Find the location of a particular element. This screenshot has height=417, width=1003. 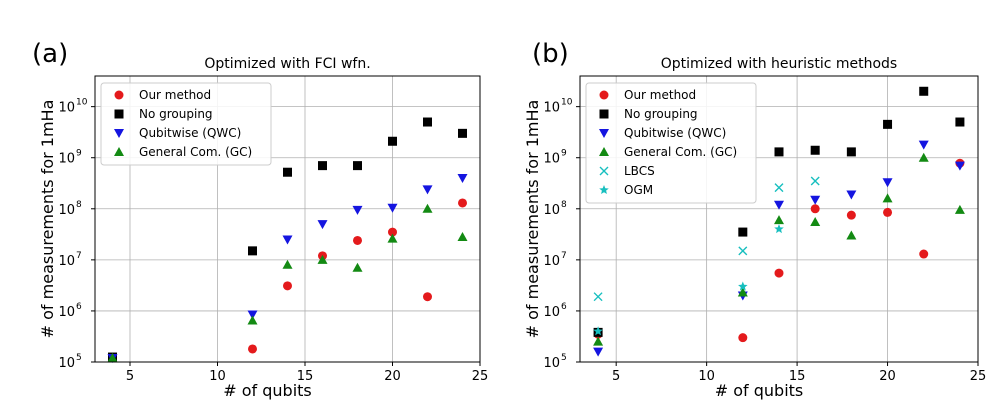

series-our-method is located at coordinates (287, 280).